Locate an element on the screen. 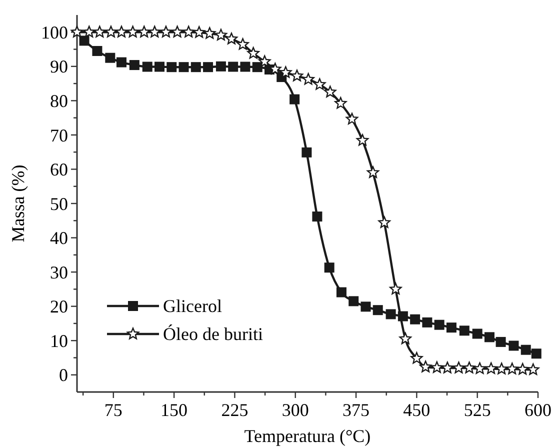  x-tick-label: 75 is located at coordinates (113, 410).